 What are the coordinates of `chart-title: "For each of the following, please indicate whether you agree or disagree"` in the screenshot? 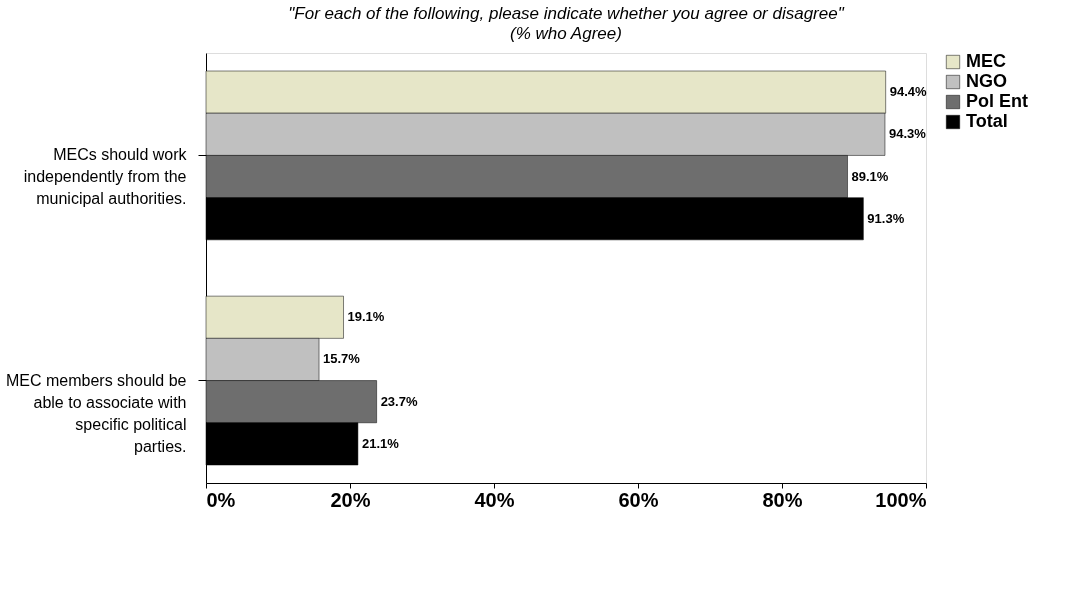 It's located at (566, 13).